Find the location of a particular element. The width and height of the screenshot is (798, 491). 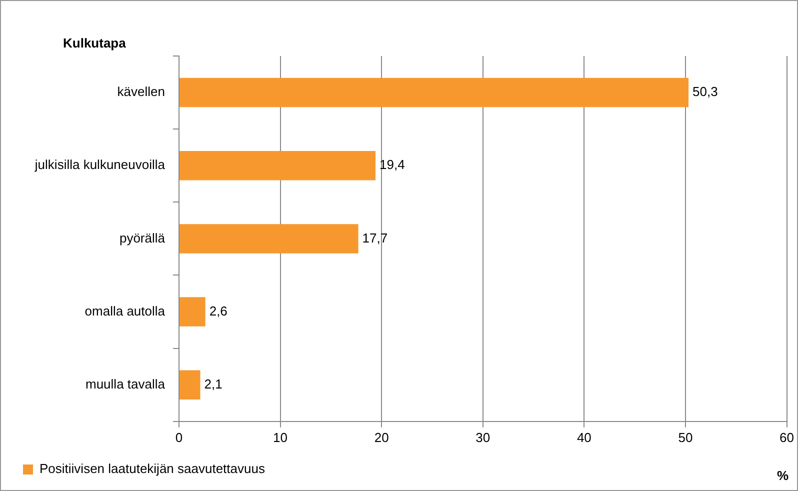

y-axis-title: Kulkutapa is located at coordinates (95, 43).